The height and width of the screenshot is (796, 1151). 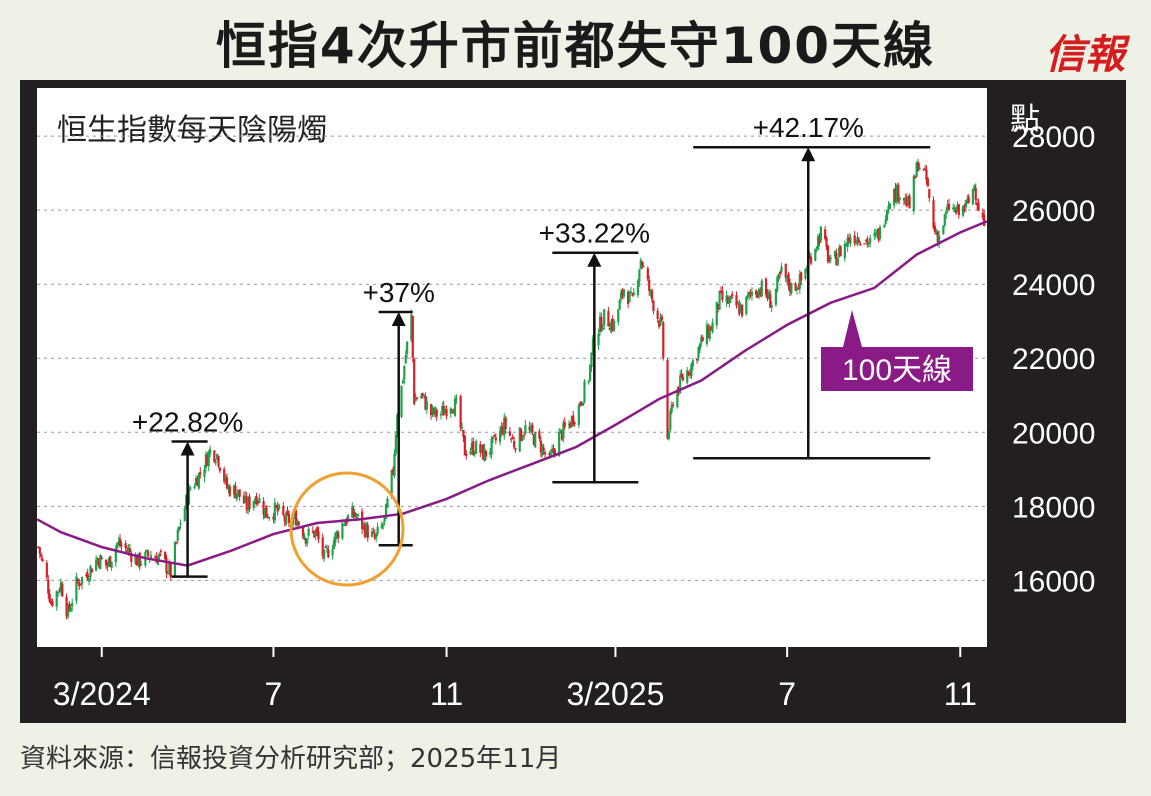 I want to click on page-title: 恒指4次升市前都失守100天線, so click(x=575, y=46).